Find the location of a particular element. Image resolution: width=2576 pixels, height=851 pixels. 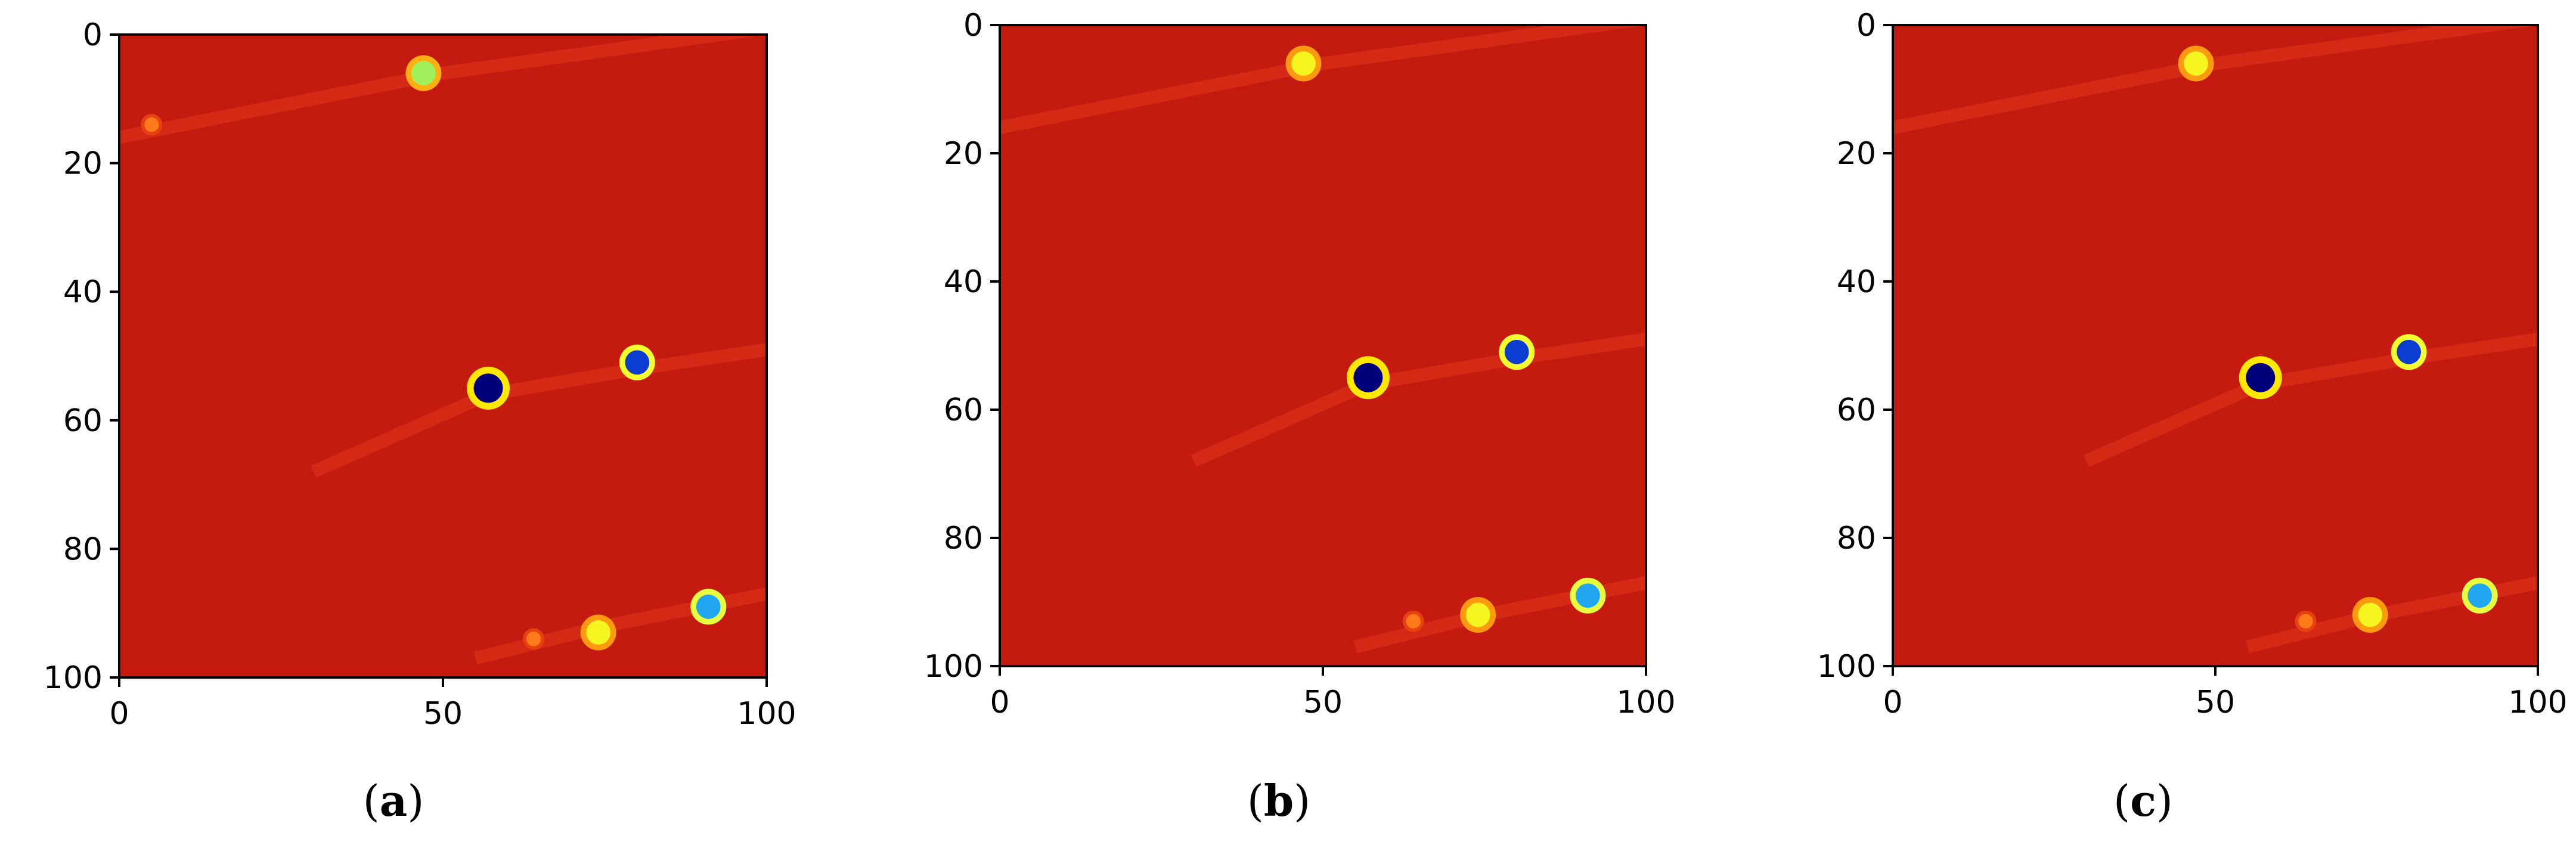

caption-c: (c) is located at coordinates (2143, 800).